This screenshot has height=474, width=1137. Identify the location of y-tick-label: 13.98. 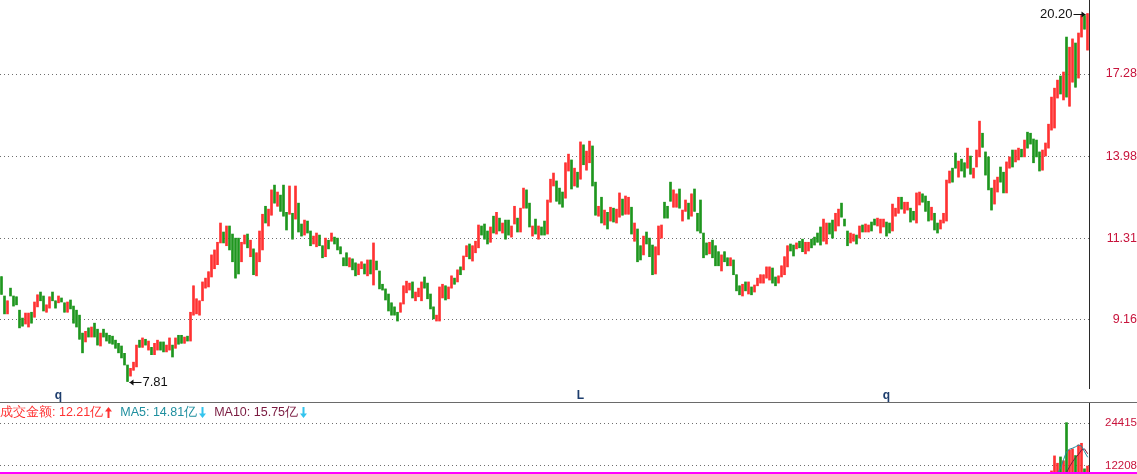
(1121, 155).